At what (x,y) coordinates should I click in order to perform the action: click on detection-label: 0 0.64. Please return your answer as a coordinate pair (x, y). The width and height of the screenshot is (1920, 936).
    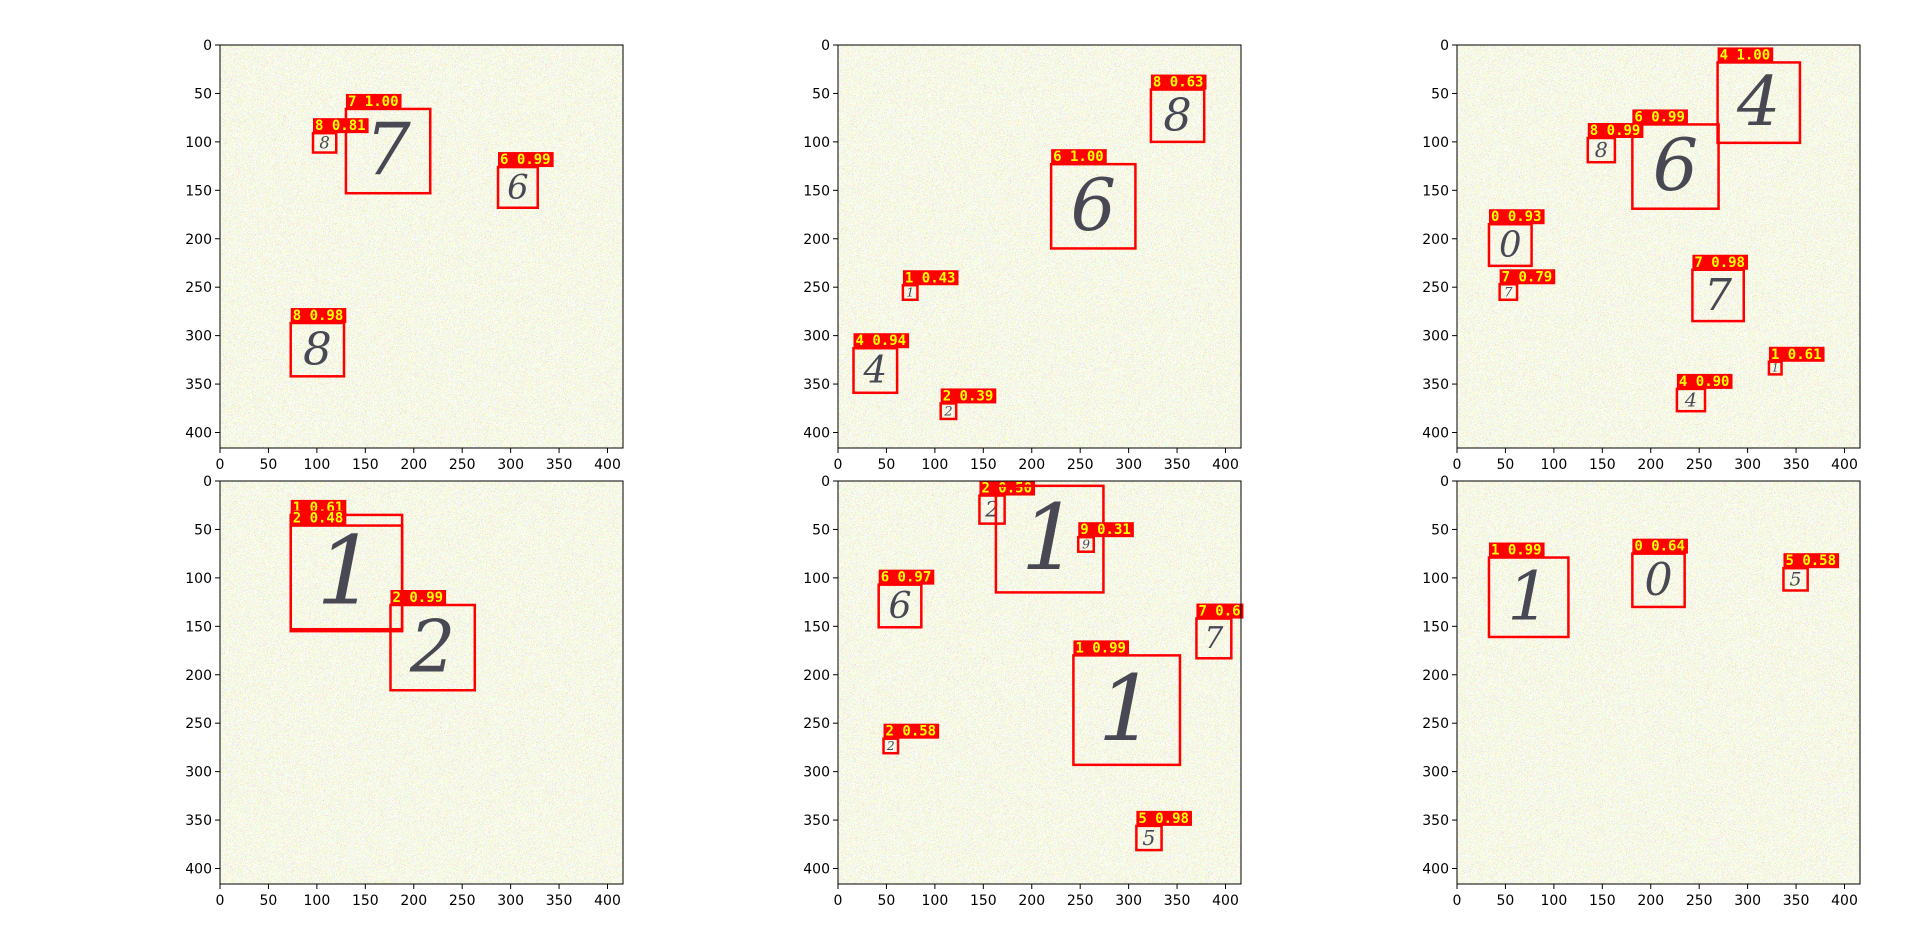
    Looking at the image, I should click on (1659, 547).